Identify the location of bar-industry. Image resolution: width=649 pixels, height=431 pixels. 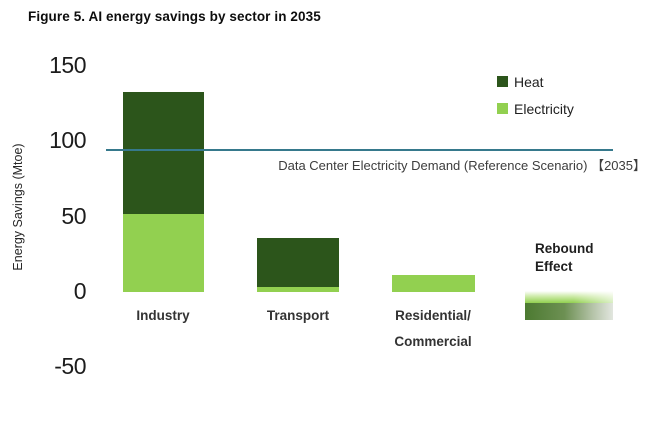
(163, 215).